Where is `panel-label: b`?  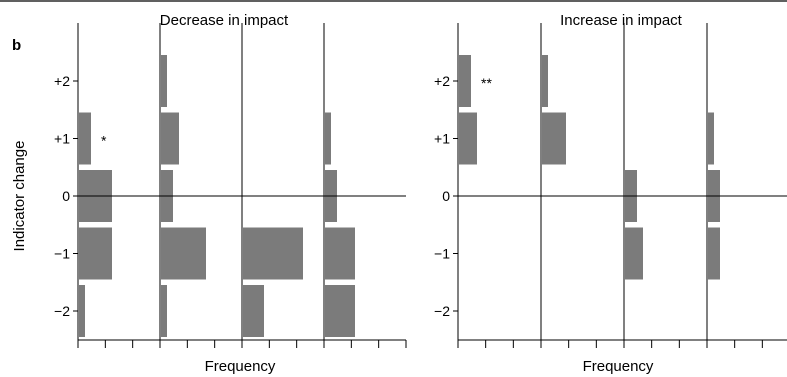
panel-label: b is located at coordinates (16, 45).